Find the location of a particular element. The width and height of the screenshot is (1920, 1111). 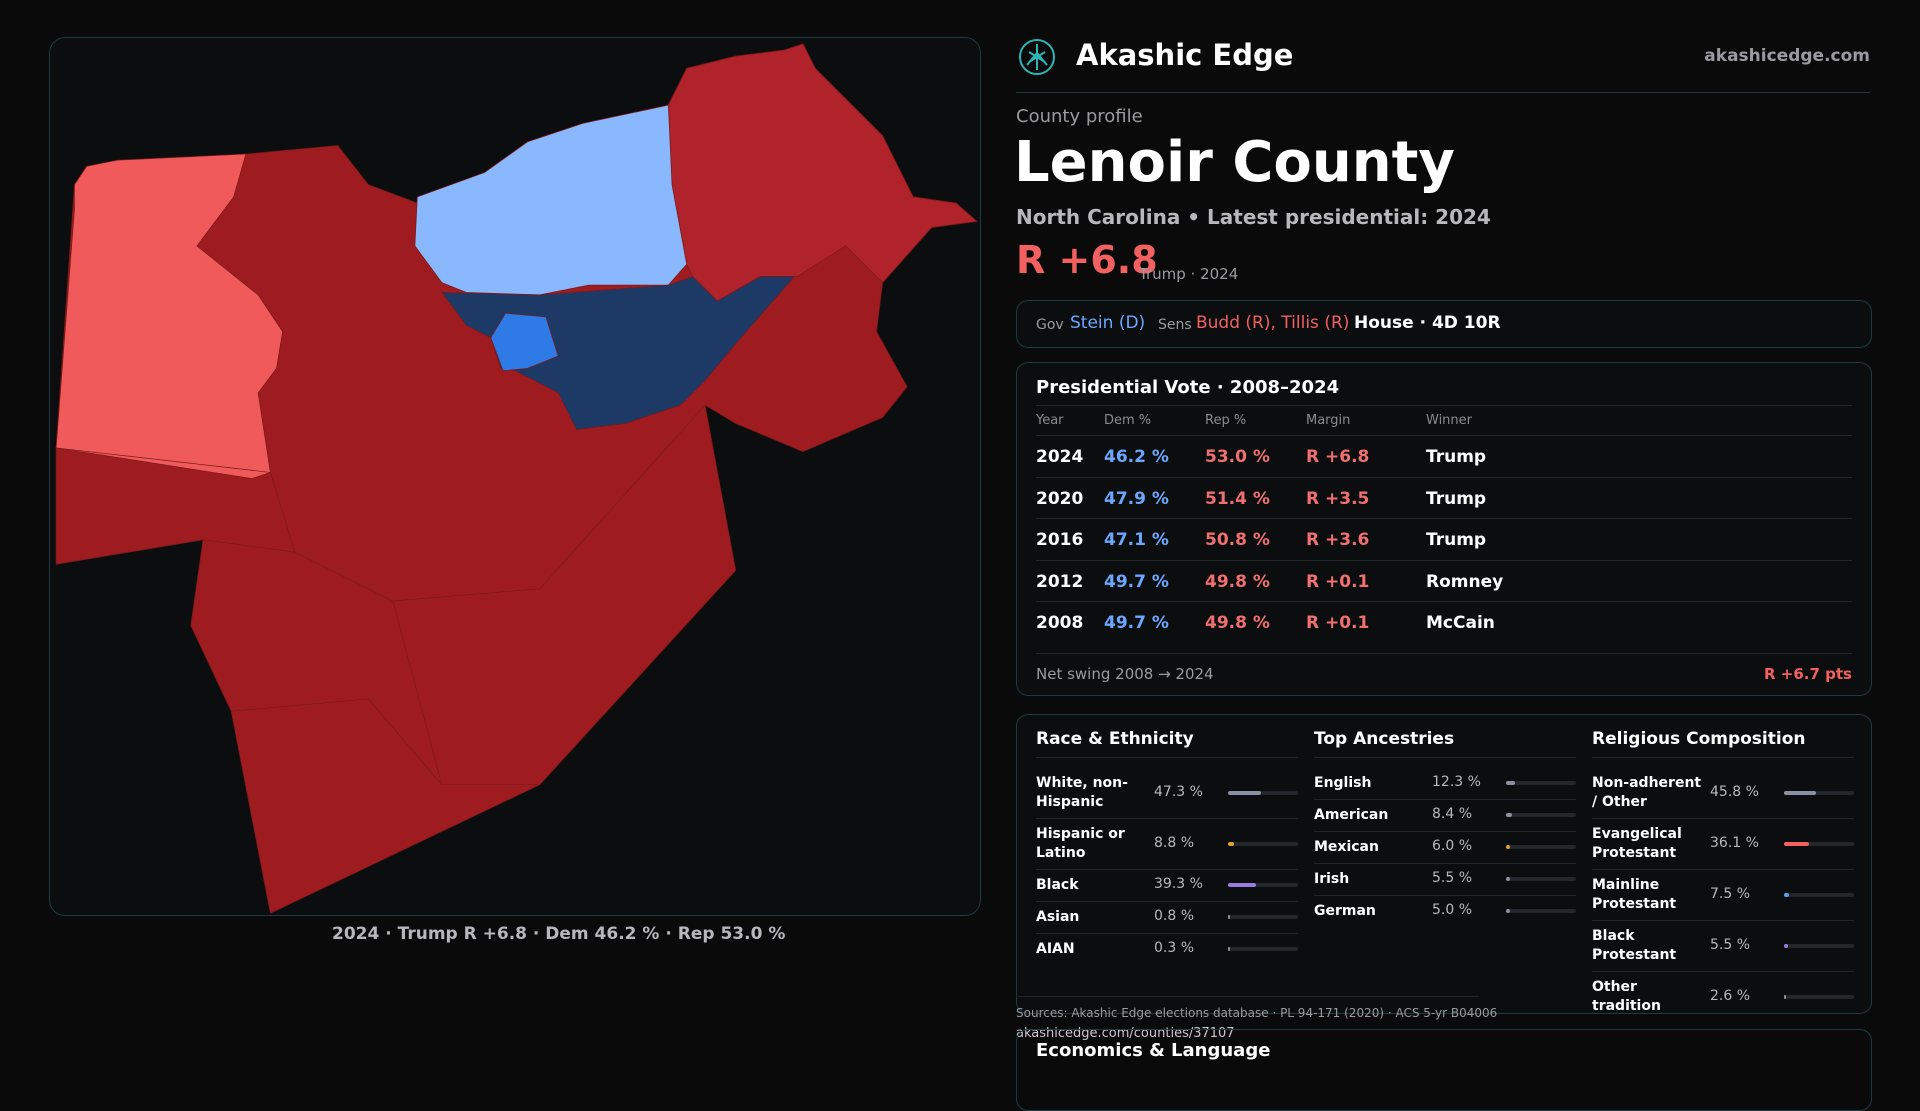

row-value: 39.3 % is located at coordinates (1178, 884).